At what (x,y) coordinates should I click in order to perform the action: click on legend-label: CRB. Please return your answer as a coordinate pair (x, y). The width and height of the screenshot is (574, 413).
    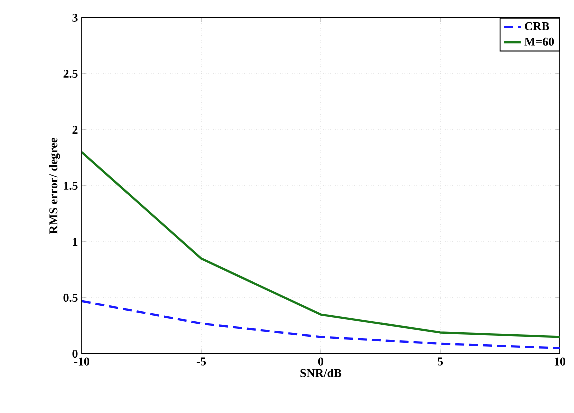
    Looking at the image, I should click on (537, 26).